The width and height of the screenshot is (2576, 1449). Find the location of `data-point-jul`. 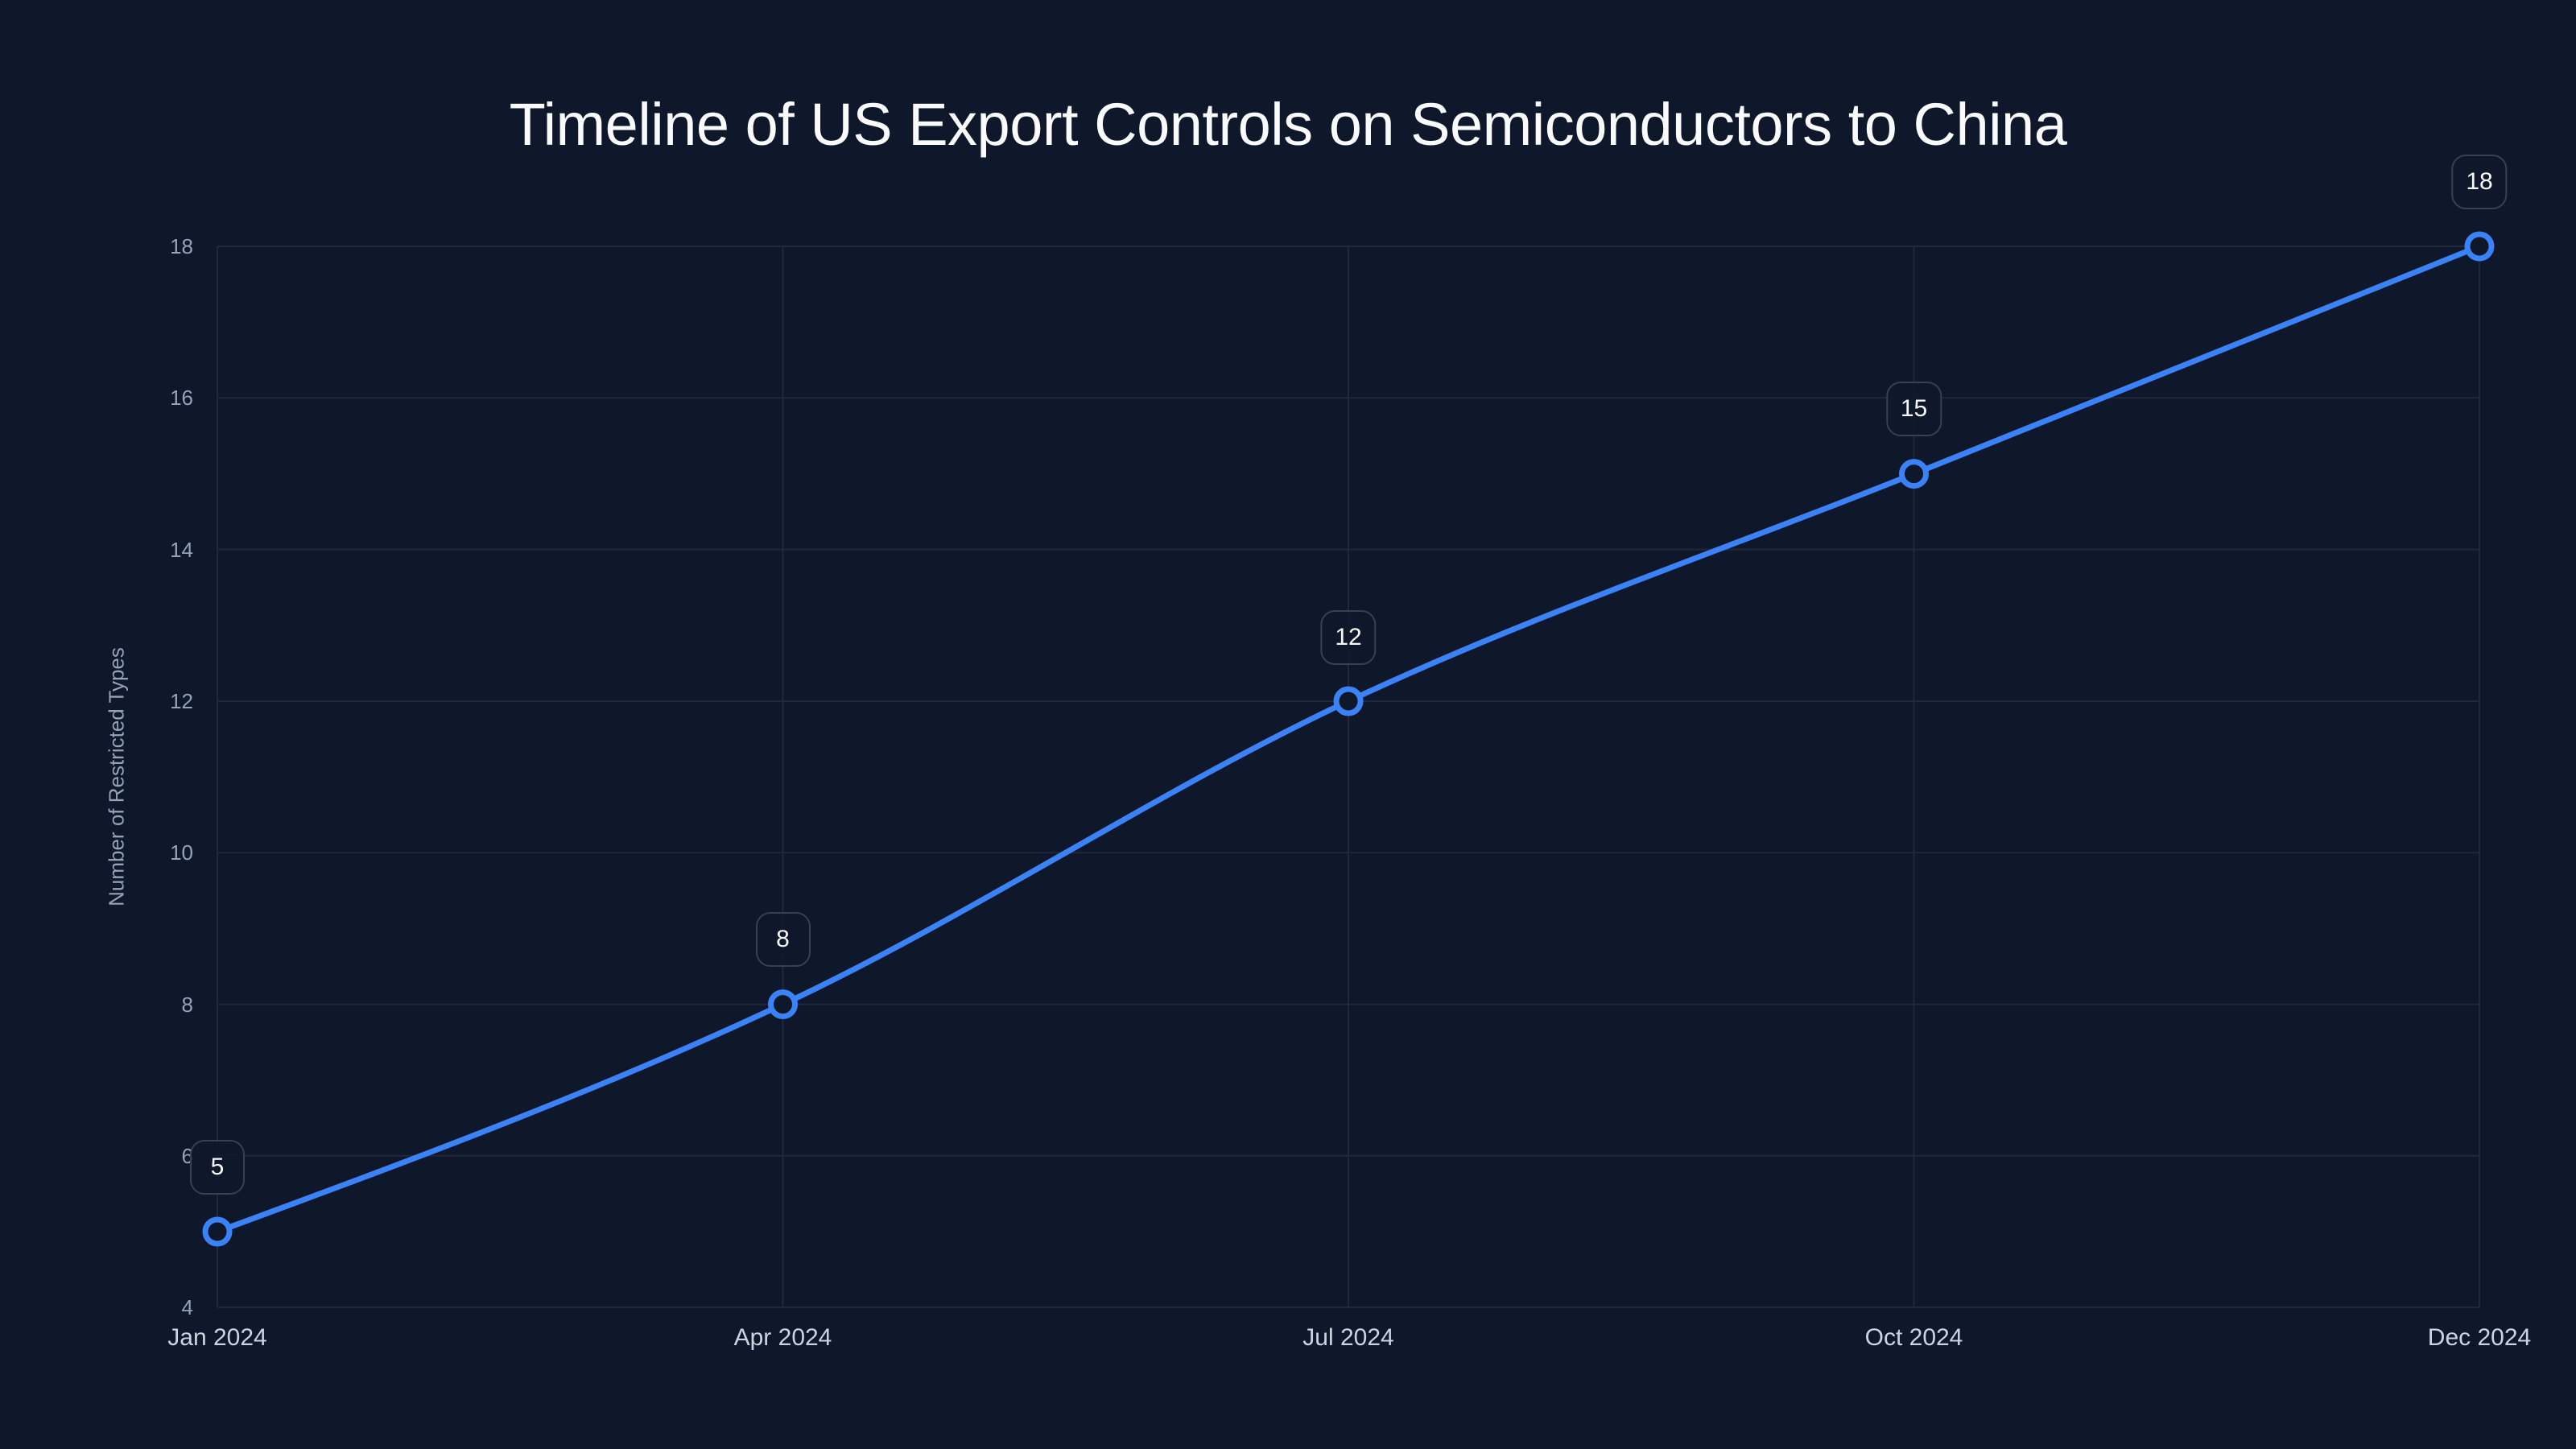

data-point-jul is located at coordinates (1348, 701).